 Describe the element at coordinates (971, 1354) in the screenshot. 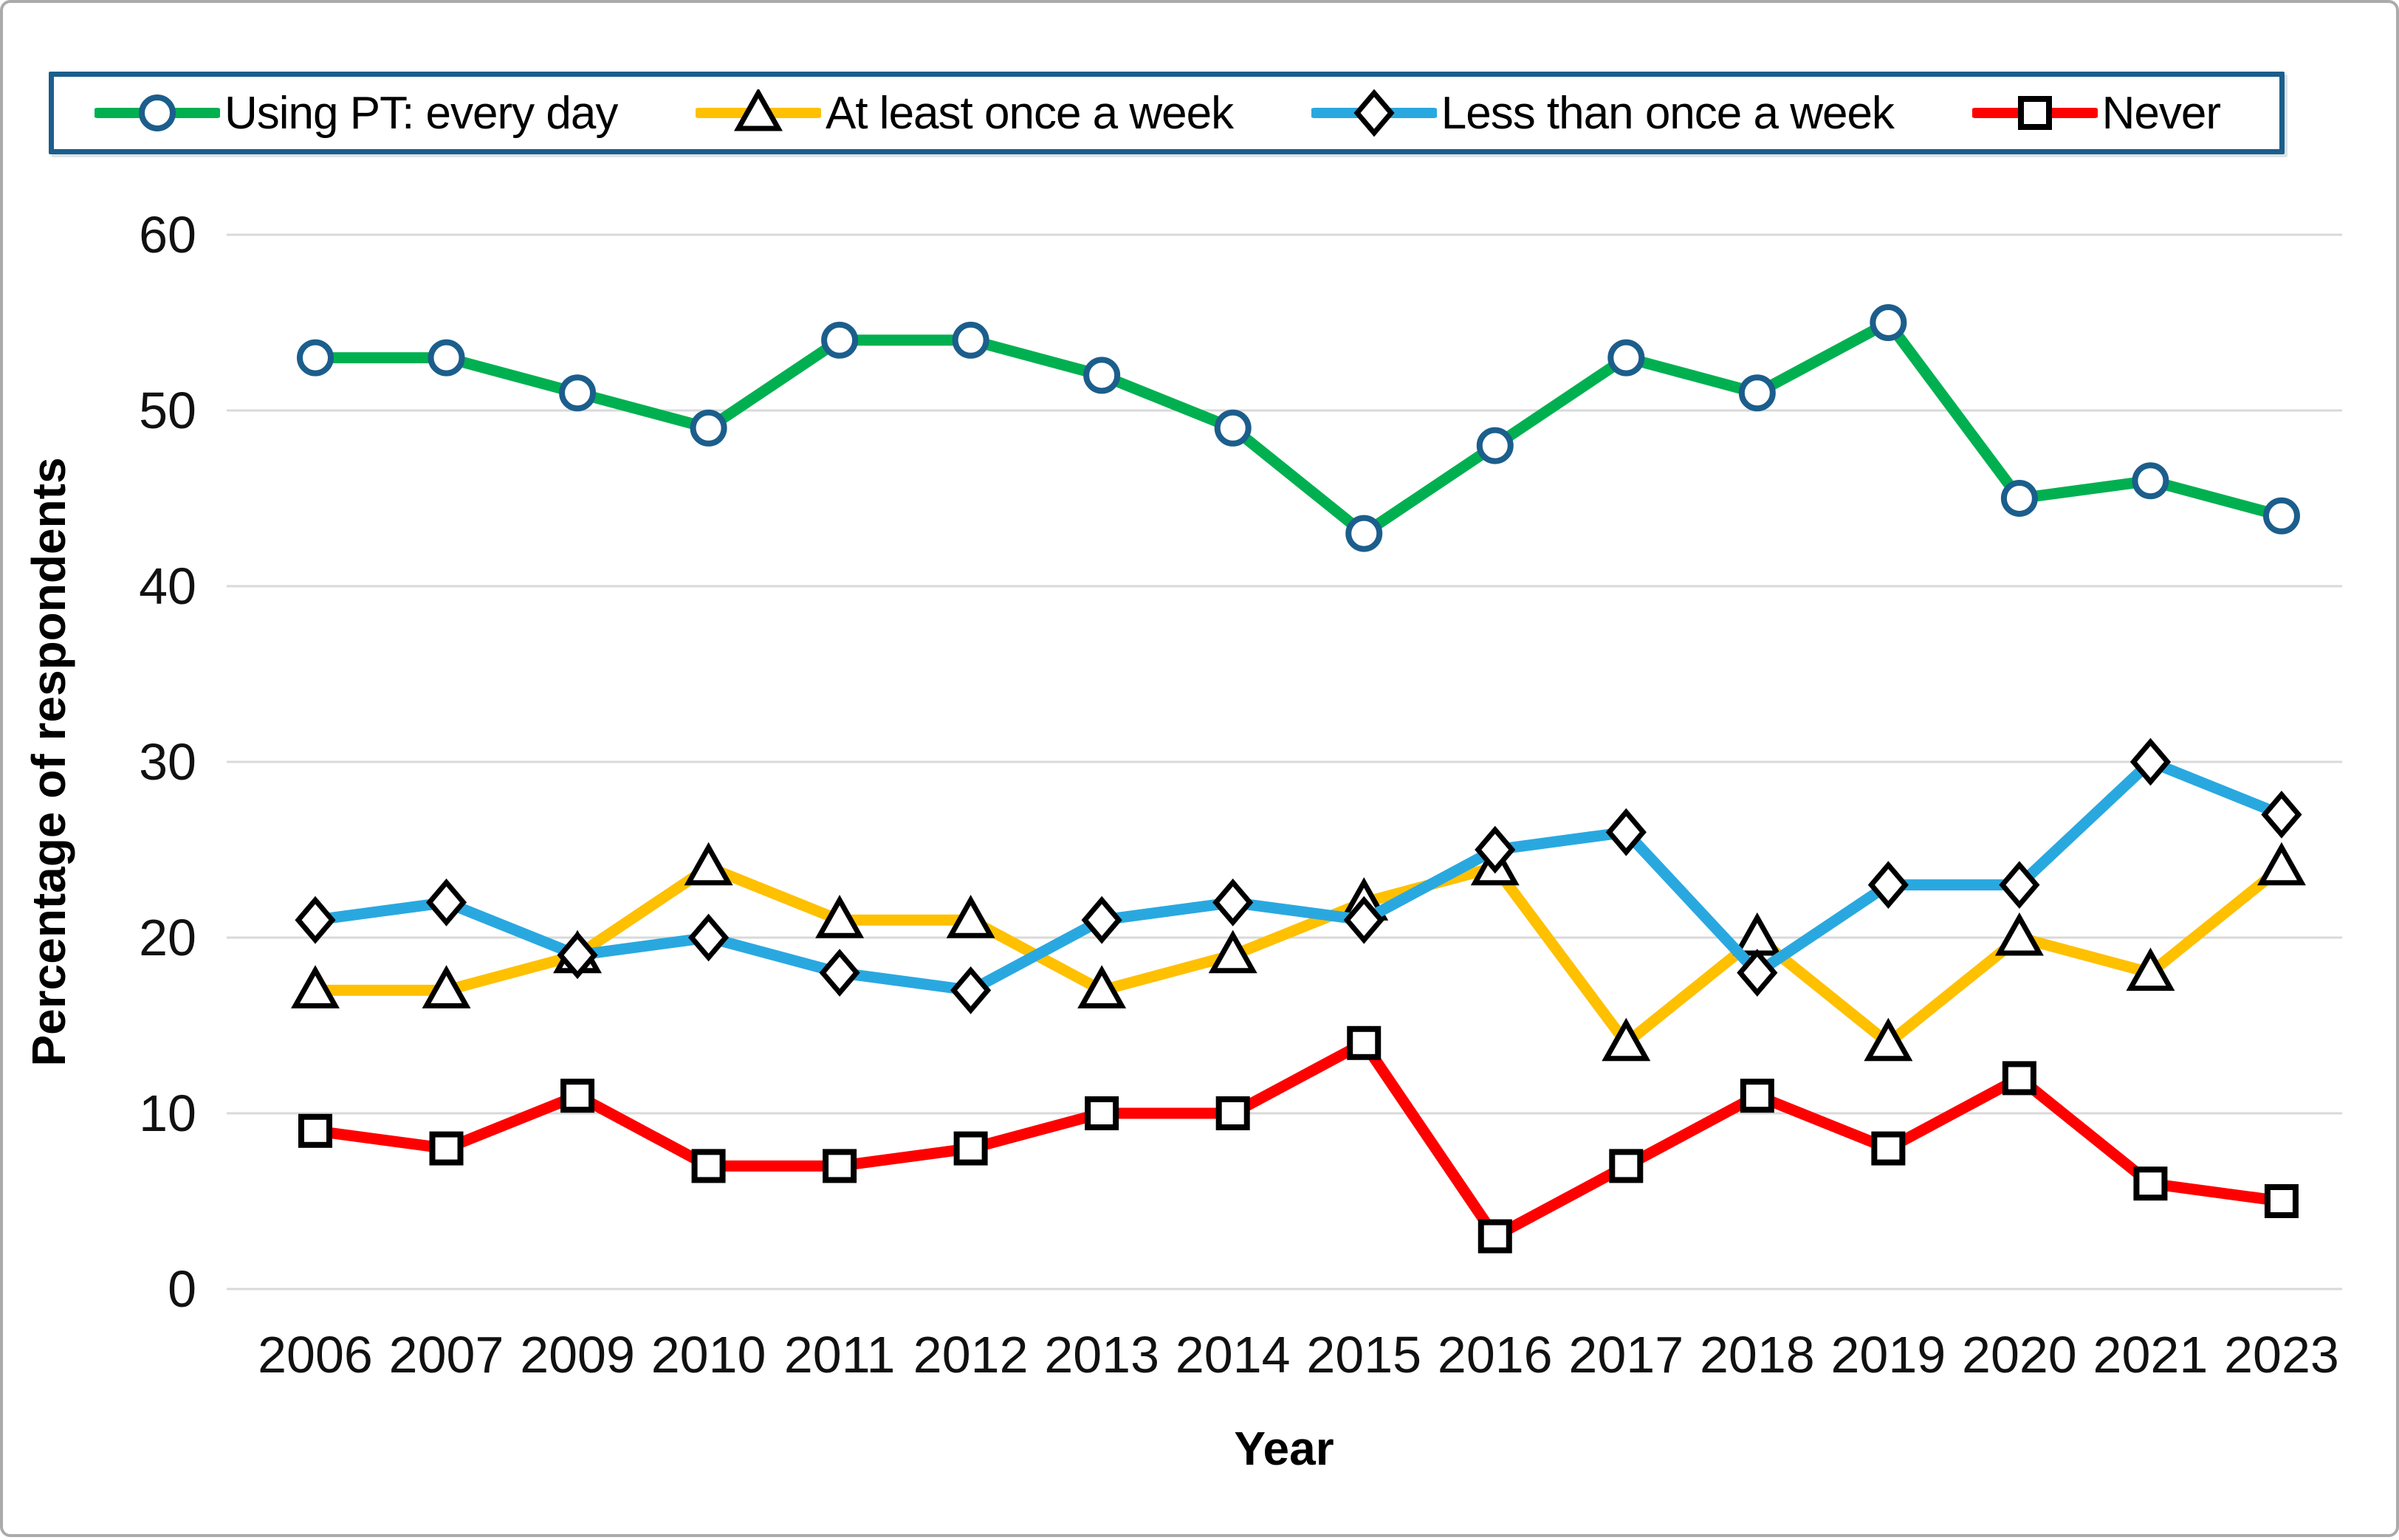

I see `x-tick-label: 2012` at that location.